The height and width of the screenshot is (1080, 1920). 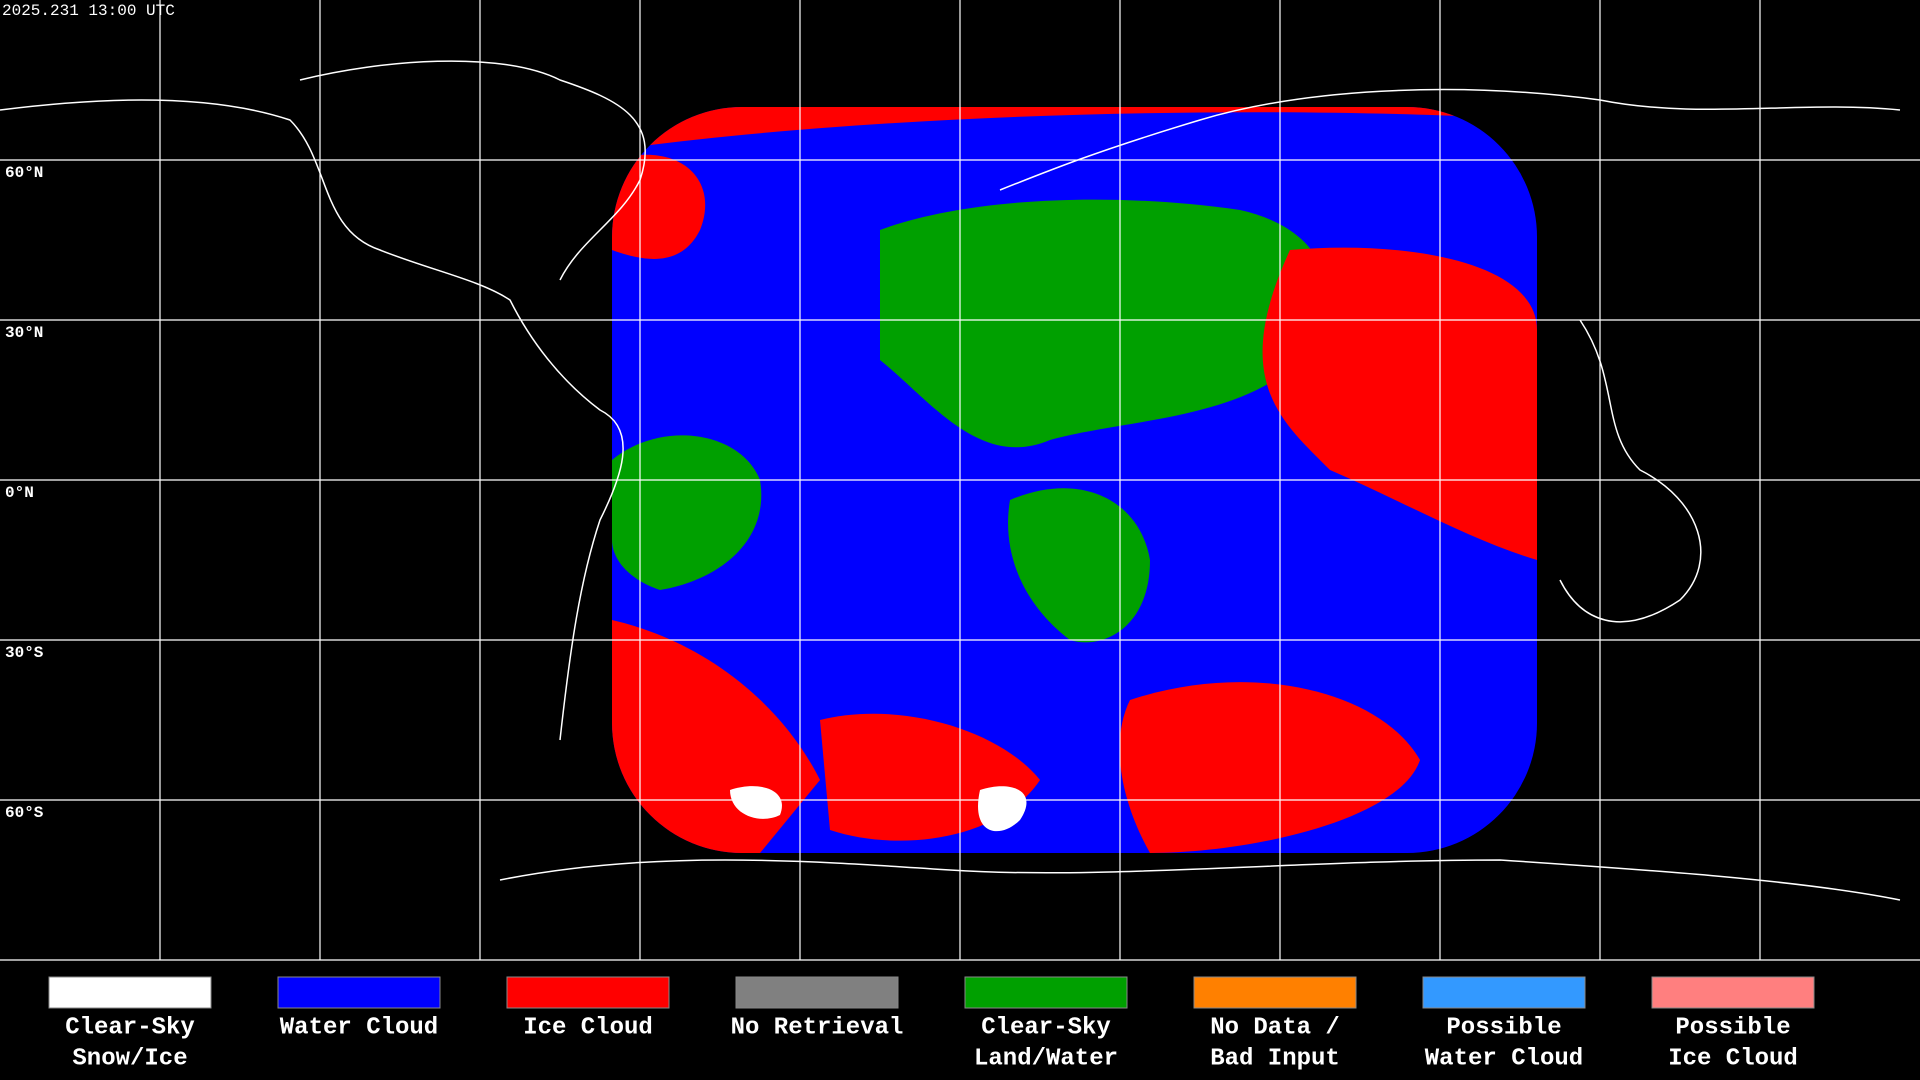 What do you see at coordinates (1046, 1058) in the screenshot?
I see `legend-label: Land/Water` at bounding box center [1046, 1058].